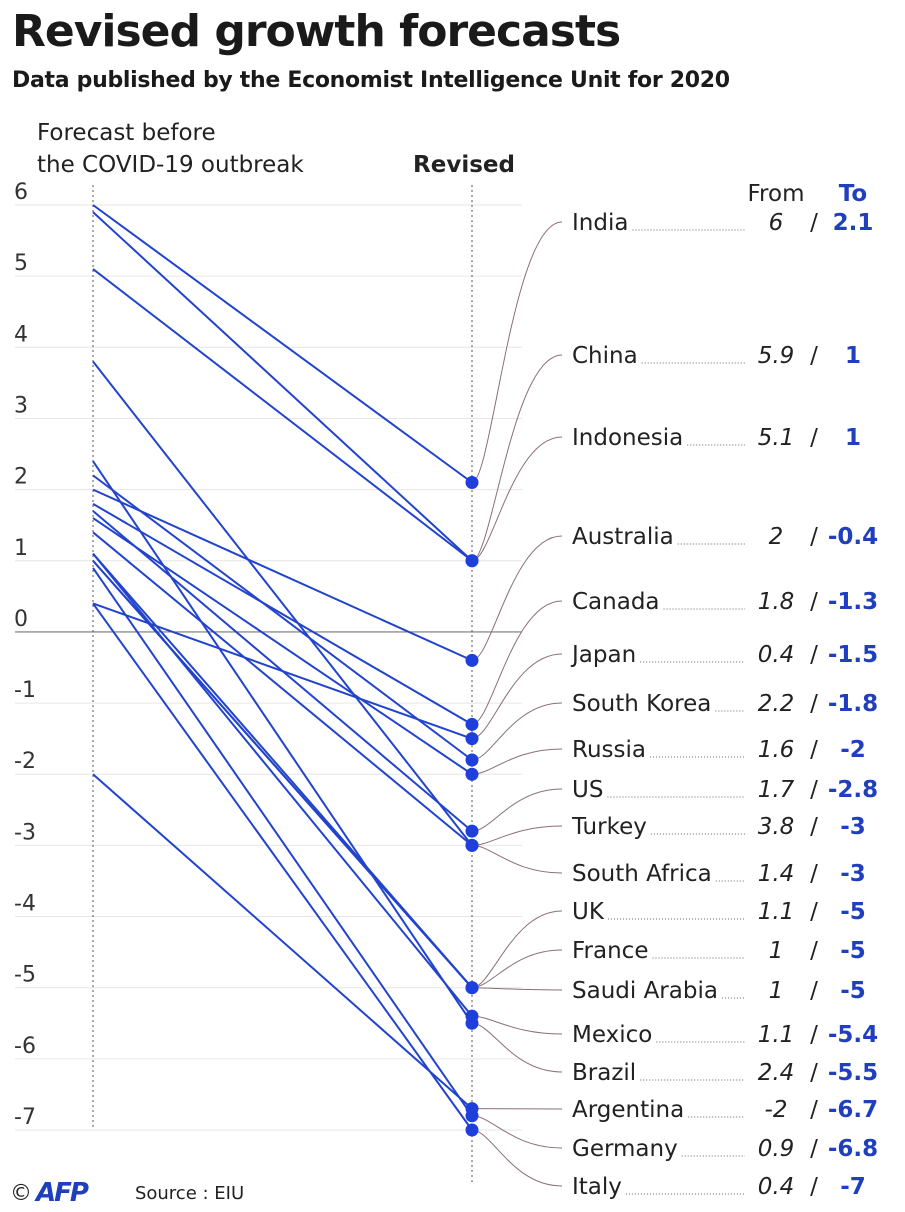  Describe the element at coordinates (25, 904) in the screenshot. I see `y-tick-label-10: -4` at that location.